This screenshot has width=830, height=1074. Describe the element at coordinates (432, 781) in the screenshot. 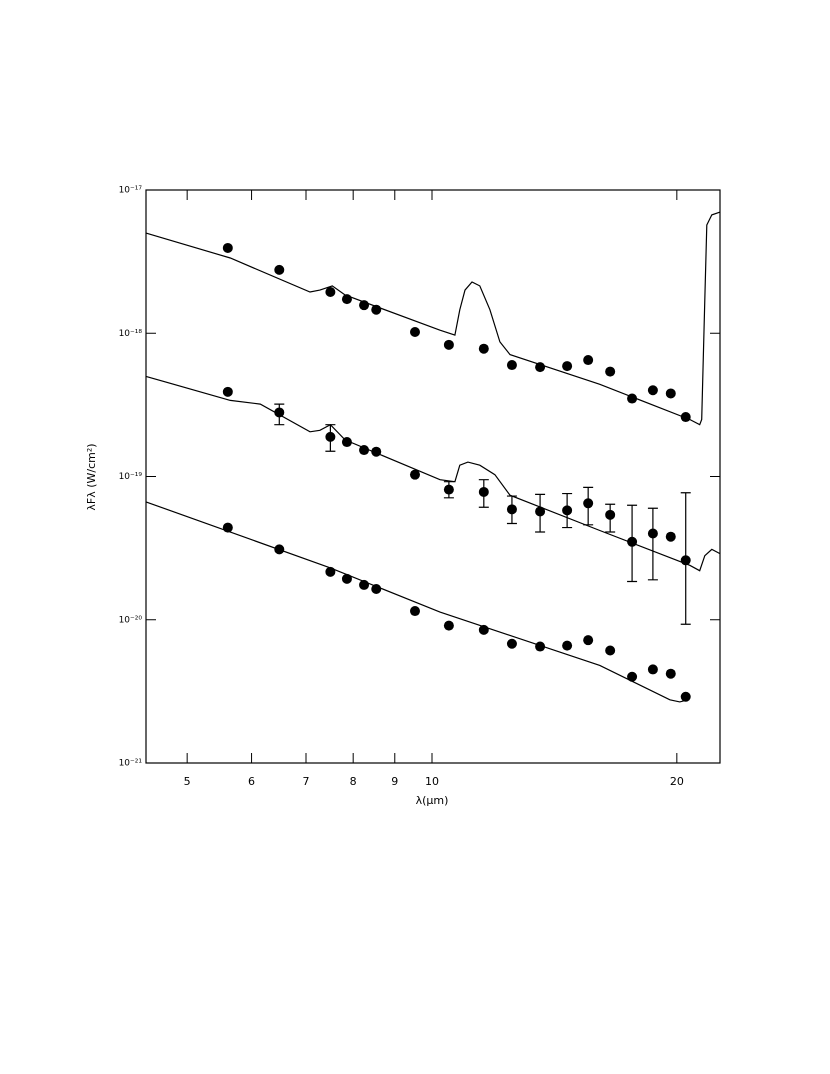

I see `x-tick-label: 10` at that location.